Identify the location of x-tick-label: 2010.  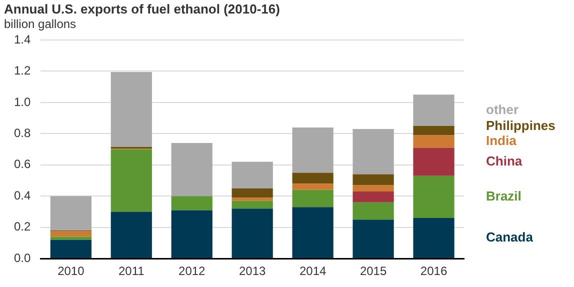
(71, 271).